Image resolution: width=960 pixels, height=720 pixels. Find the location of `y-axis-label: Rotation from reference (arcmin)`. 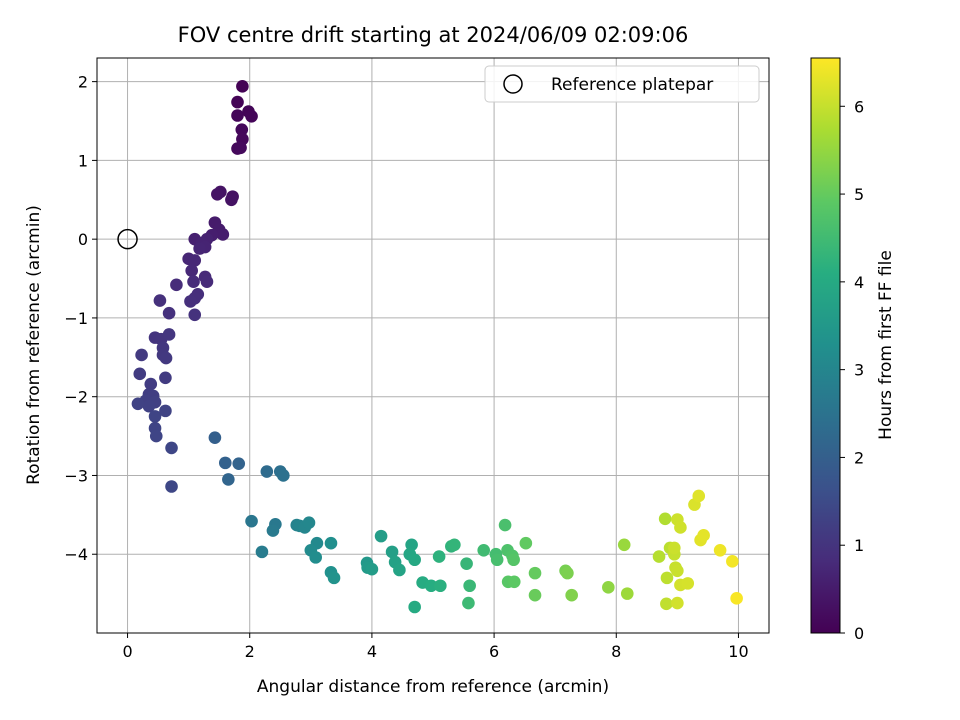

y-axis-label: Rotation from reference (arcmin) is located at coordinates (34, 345).